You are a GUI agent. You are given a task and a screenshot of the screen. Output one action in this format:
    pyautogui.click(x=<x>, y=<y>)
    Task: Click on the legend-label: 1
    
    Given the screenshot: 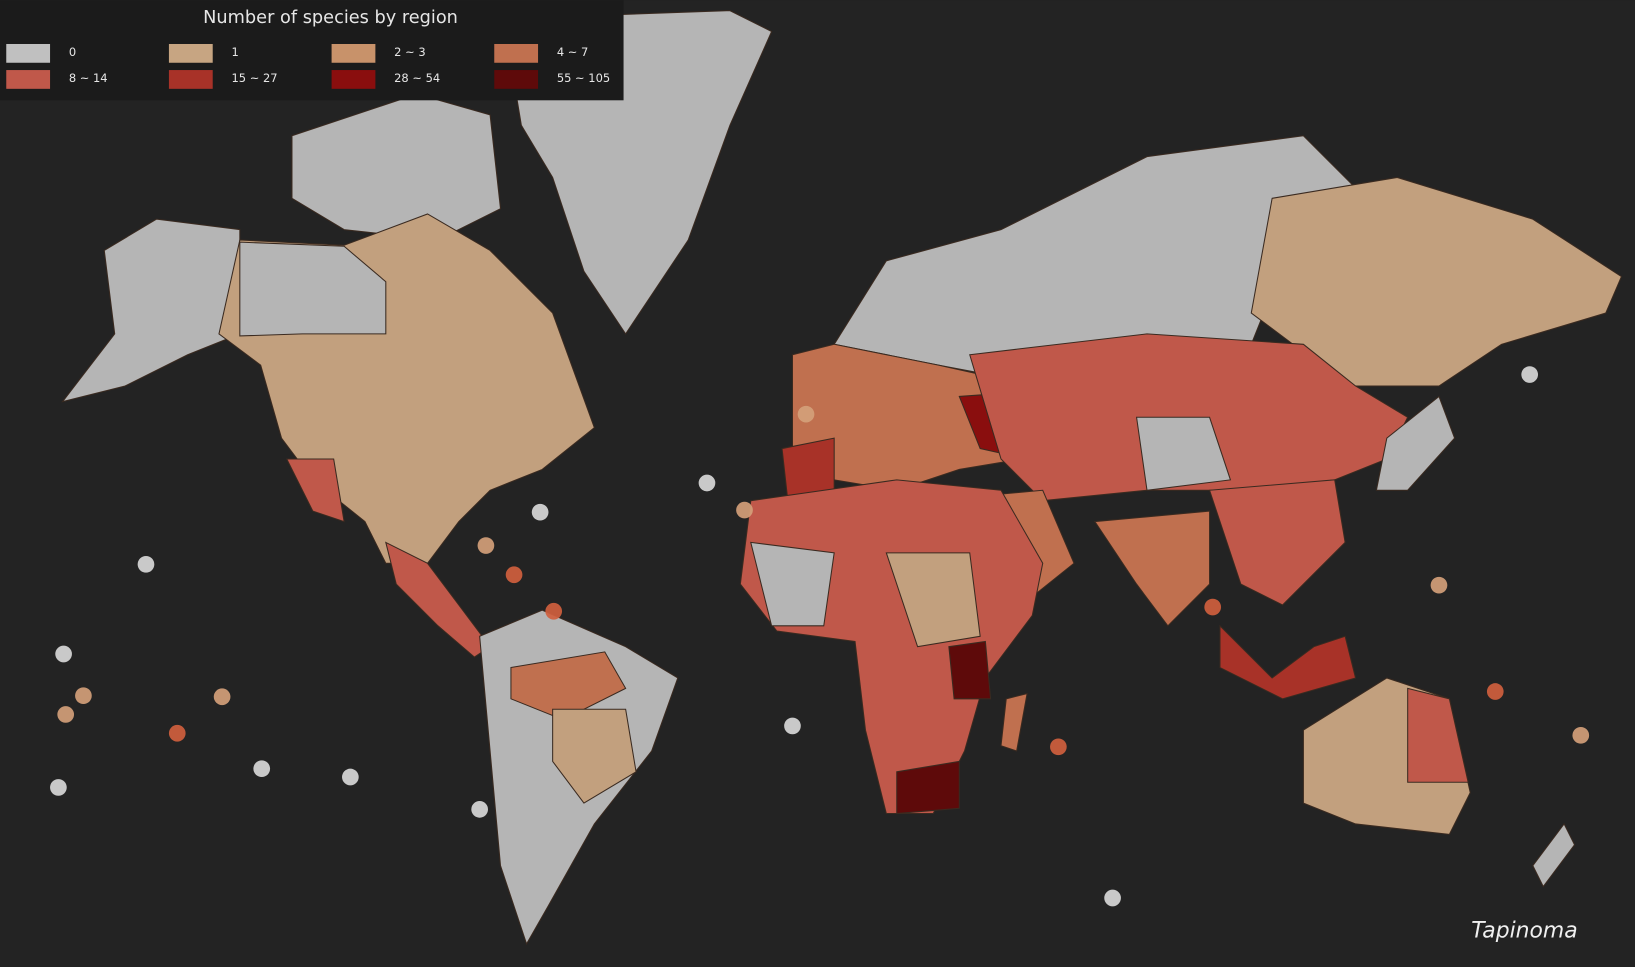 What is the action you would take?
    pyautogui.click(x=234, y=52)
    